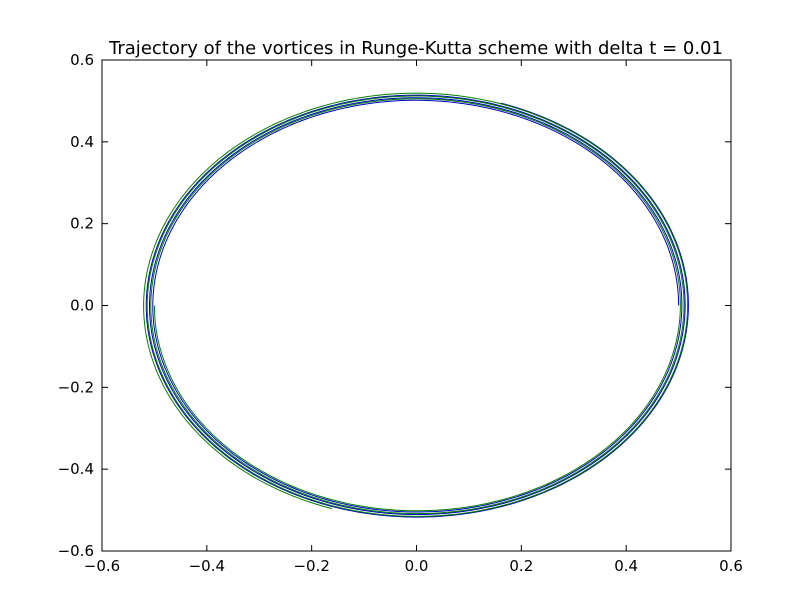  What do you see at coordinates (521, 566) in the screenshot?
I see `x-tick-label: 0.2` at bounding box center [521, 566].